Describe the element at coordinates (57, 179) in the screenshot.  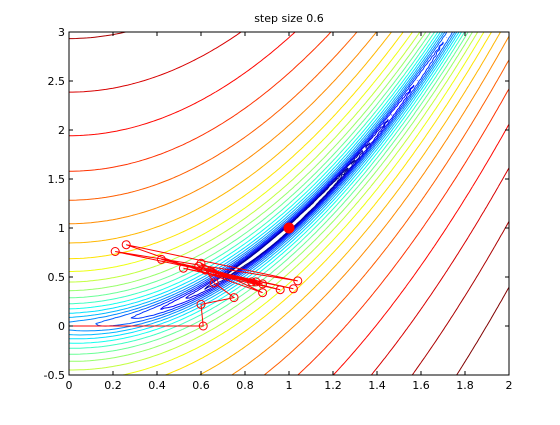
I see `y-tick-label: 1.5` at that location.